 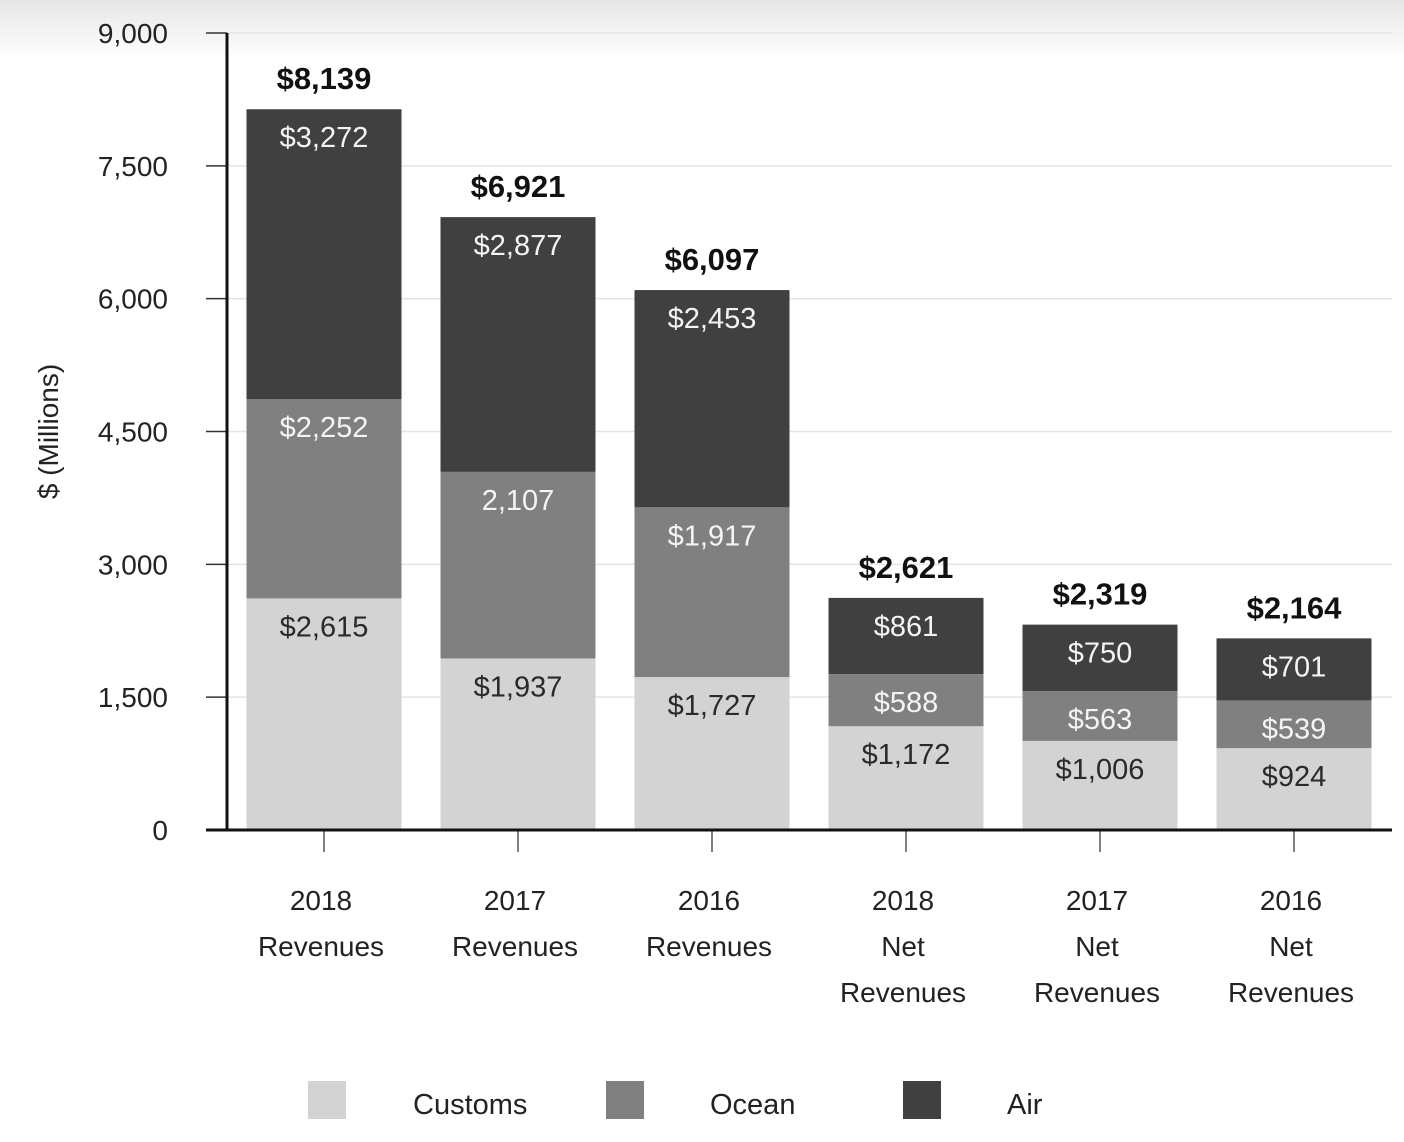 What do you see at coordinates (712, 536) in the screenshot?
I see `segment-value-label: $1,917` at bounding box center [712, 536].